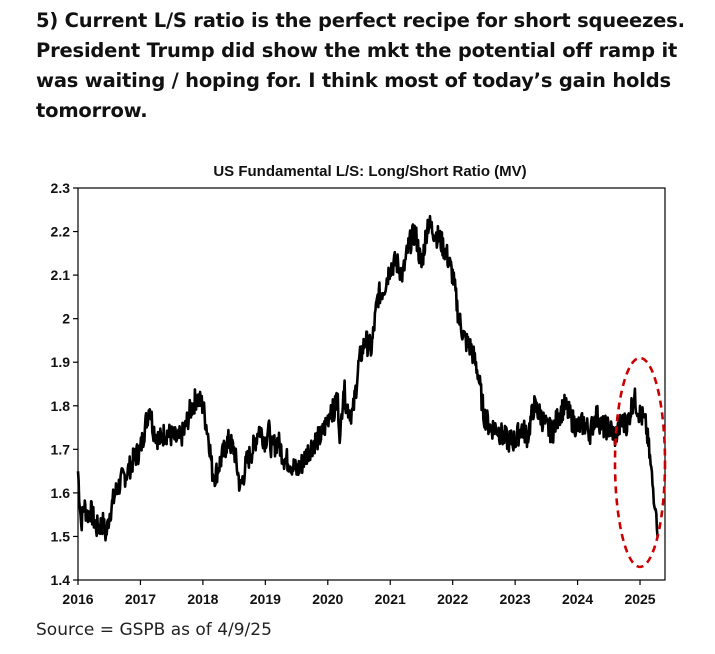 This screenshot has height=654, width=715. I want to click on y-tick-label: 2.2, so click(61, 232).